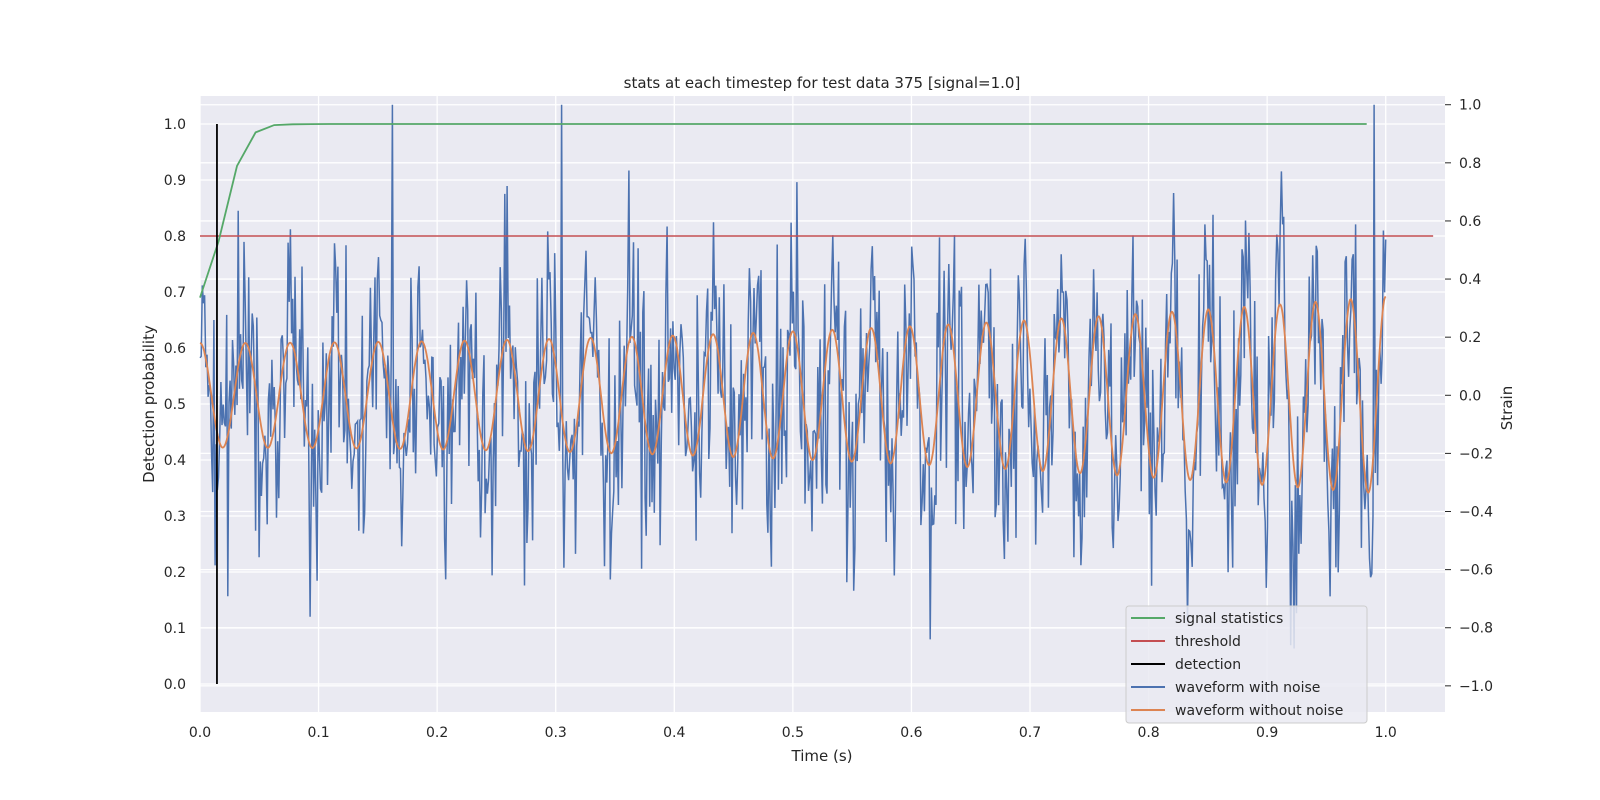 The height and width of the screenshot is (800, 1600). What do you see at coordinates (1247, 688) in the screenshot?
I see `legend-label-waveform-with-noise: waveform with noise` at bounding box center [1247, 688].